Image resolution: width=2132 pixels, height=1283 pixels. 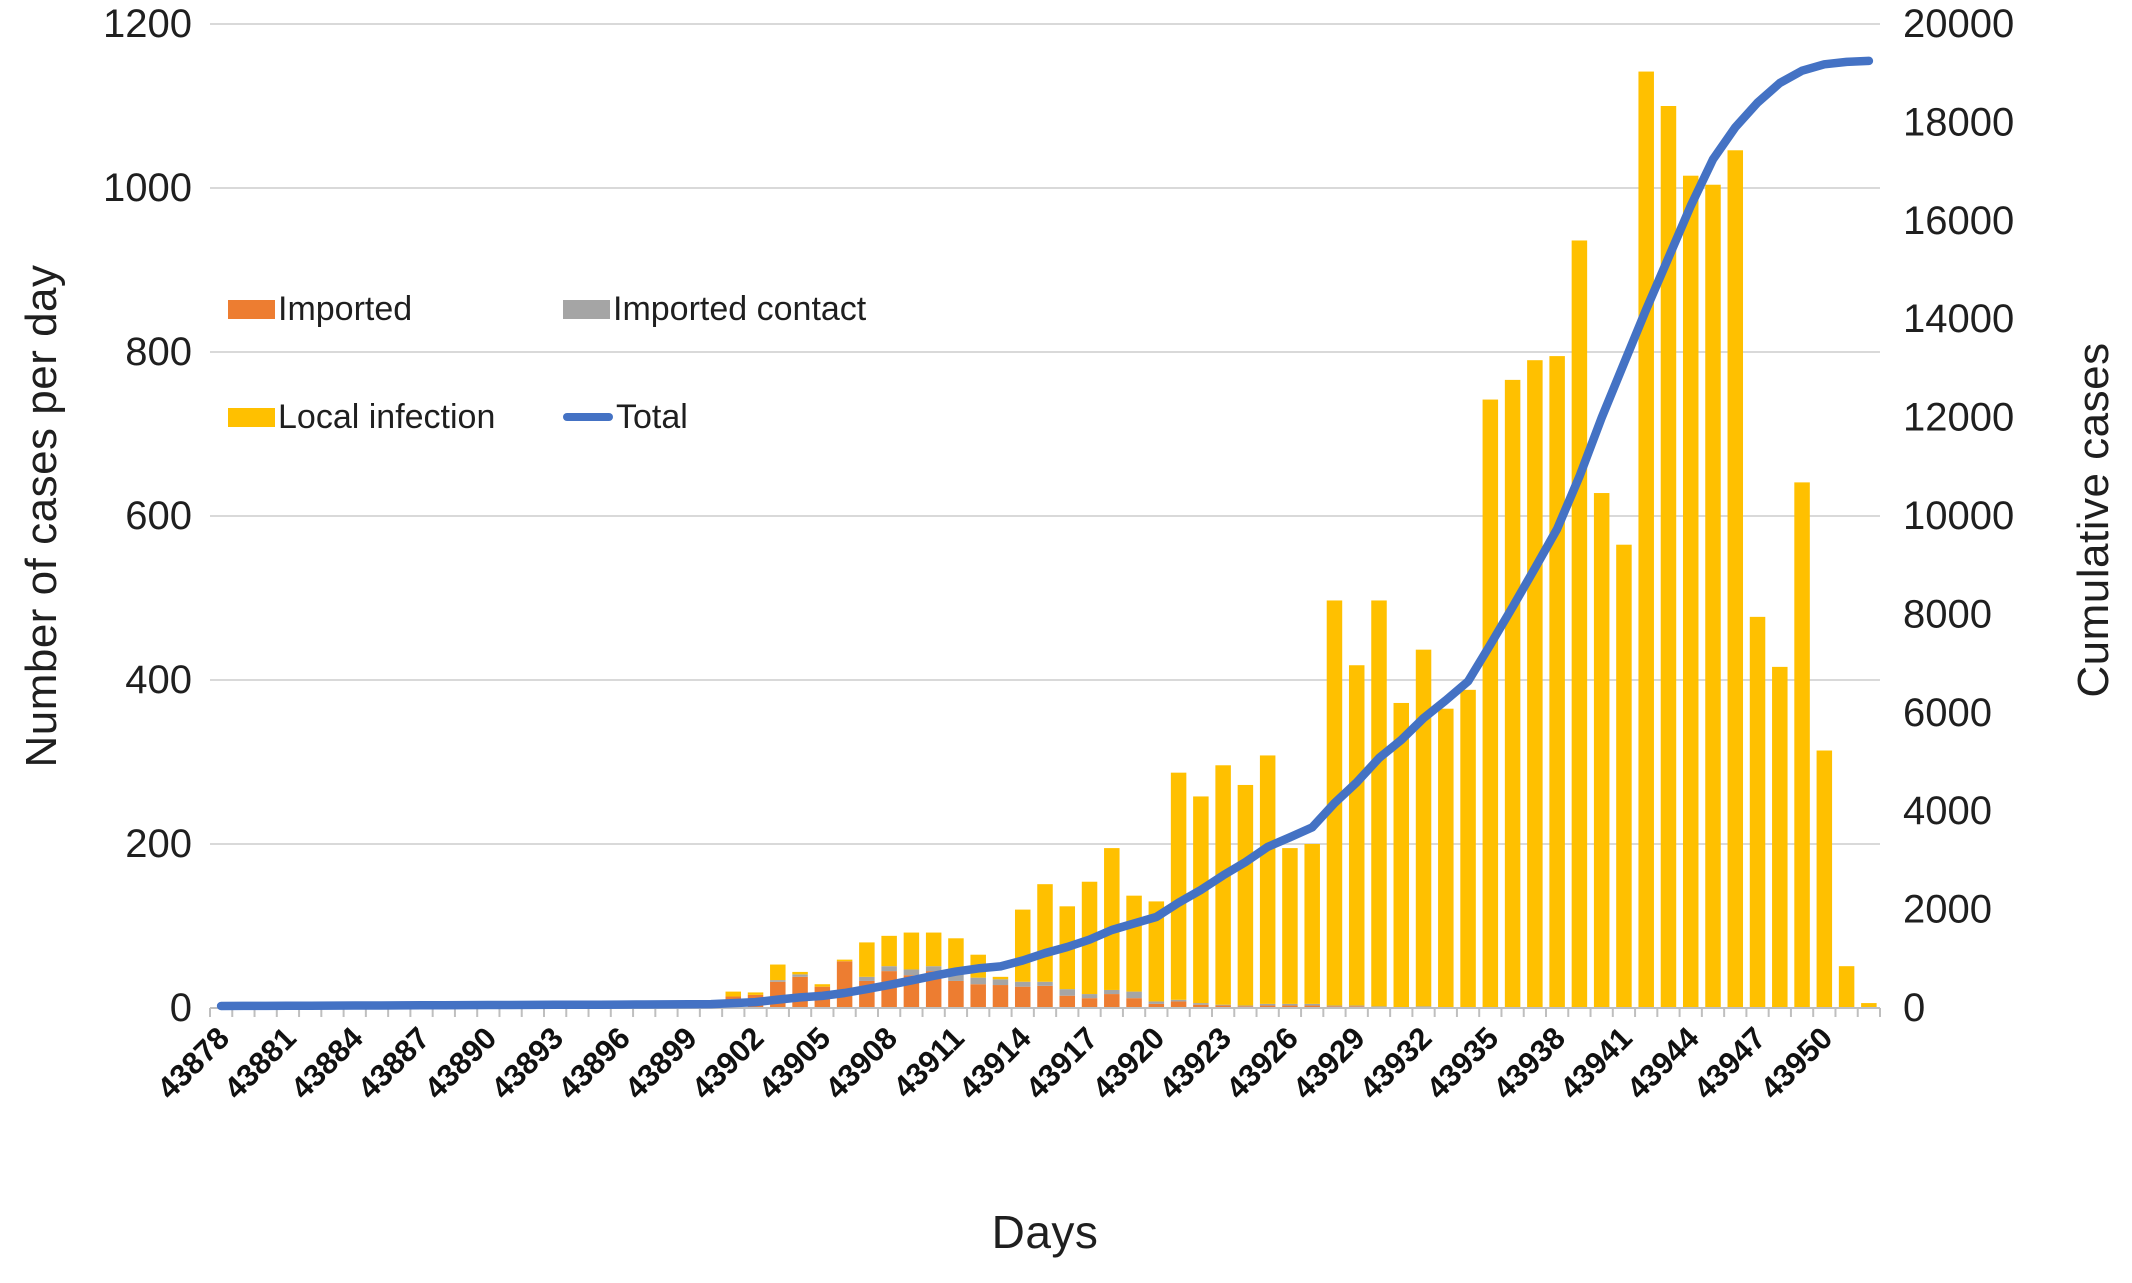 What do you see at coordinates (625, 417) in the screenshot?
I see `legend-item-total: Total` at bounding box center [625, 417].